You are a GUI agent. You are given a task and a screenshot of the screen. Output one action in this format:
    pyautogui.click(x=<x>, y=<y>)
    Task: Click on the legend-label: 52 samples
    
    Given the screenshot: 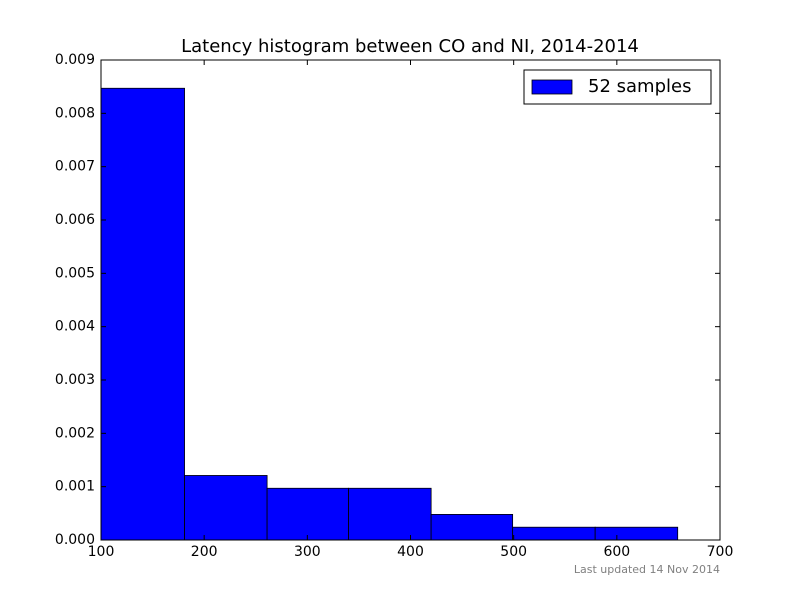 What is the action you would take?
    pyautogui.click(x=639, y=86)
    